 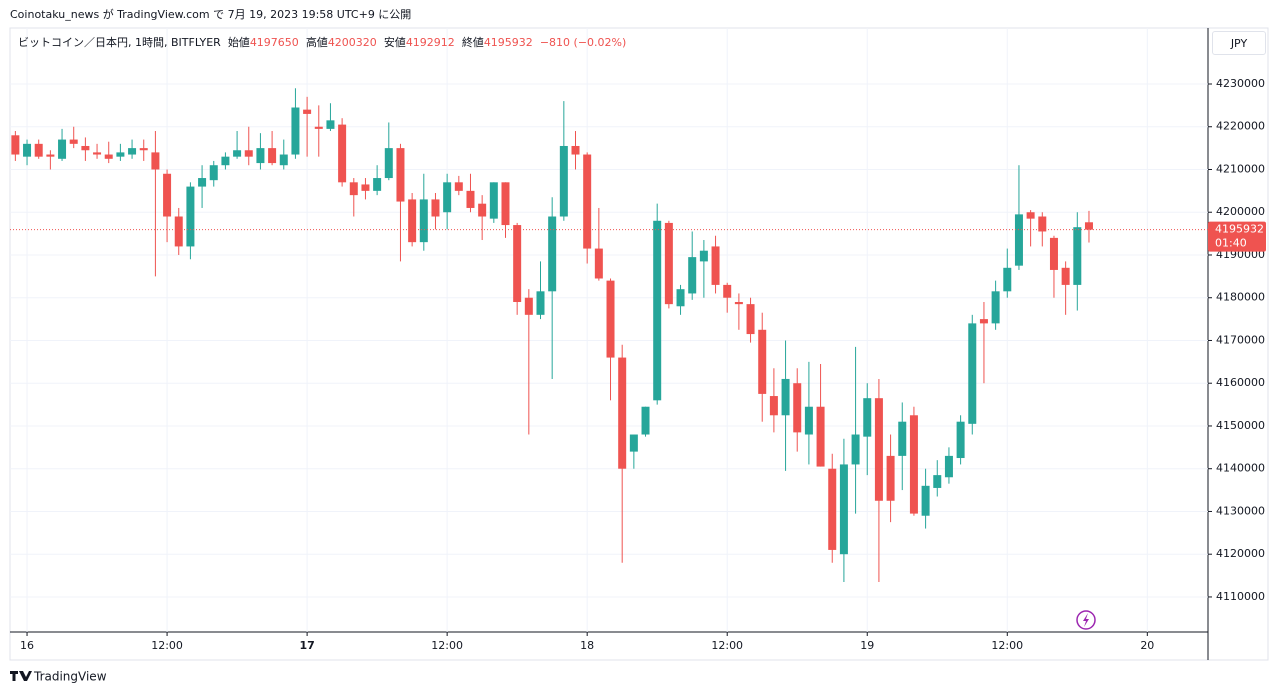 I want to click on currency-button: JPY, so click(x=1239, y=43).